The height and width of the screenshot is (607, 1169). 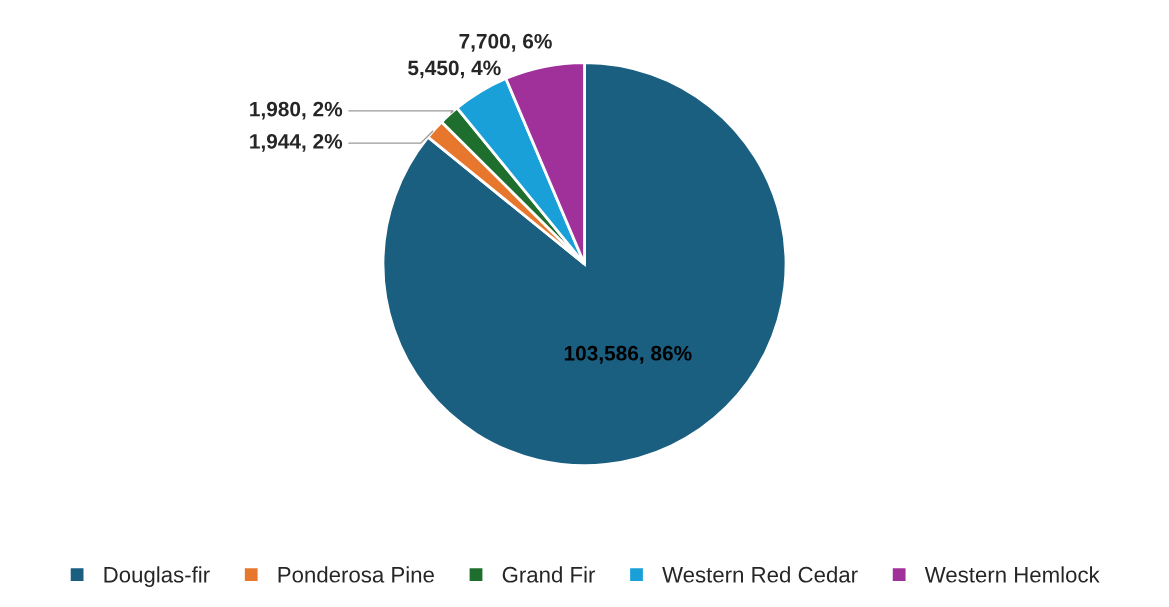 What do you see at coordinates (505, 42) in the screenshot?
I see `data-label: 7,700, 6%` at bounding box center [505, 42].